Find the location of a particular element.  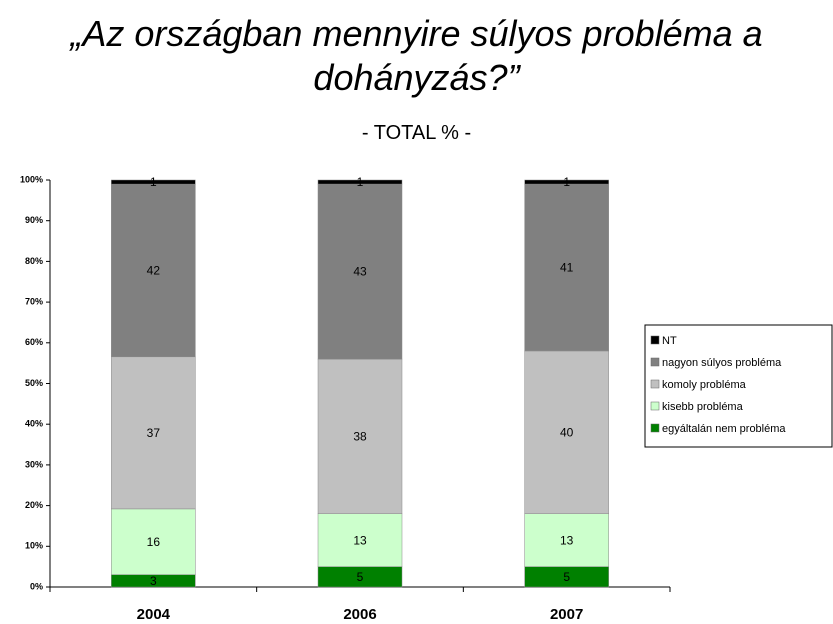

legend-box is located at coordinates (738, 386).